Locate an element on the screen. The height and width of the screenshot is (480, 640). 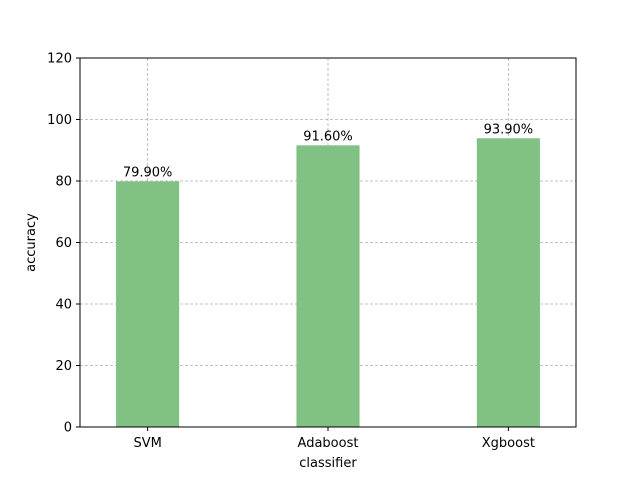
data-labels: 79.90% 91.60% 93.90% is located at coordinates (328, 151).